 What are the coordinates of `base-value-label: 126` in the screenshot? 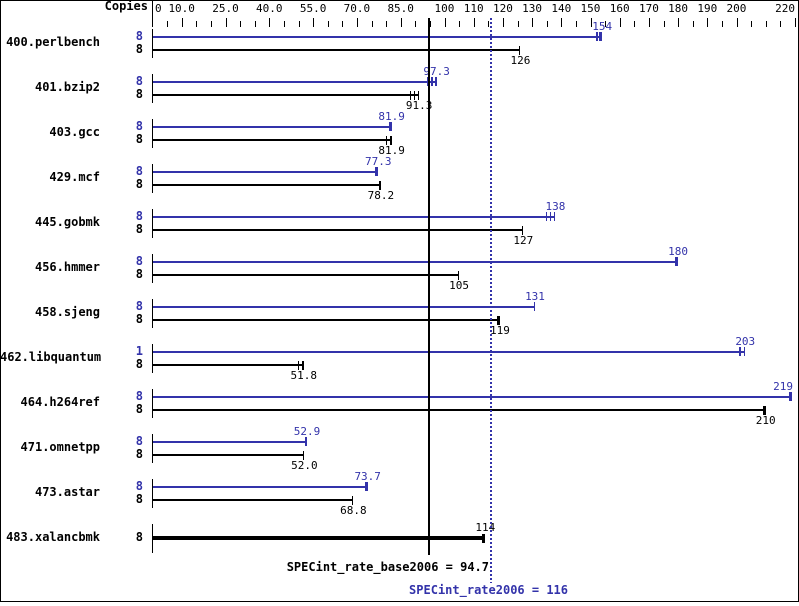 It's located at (520, 60).